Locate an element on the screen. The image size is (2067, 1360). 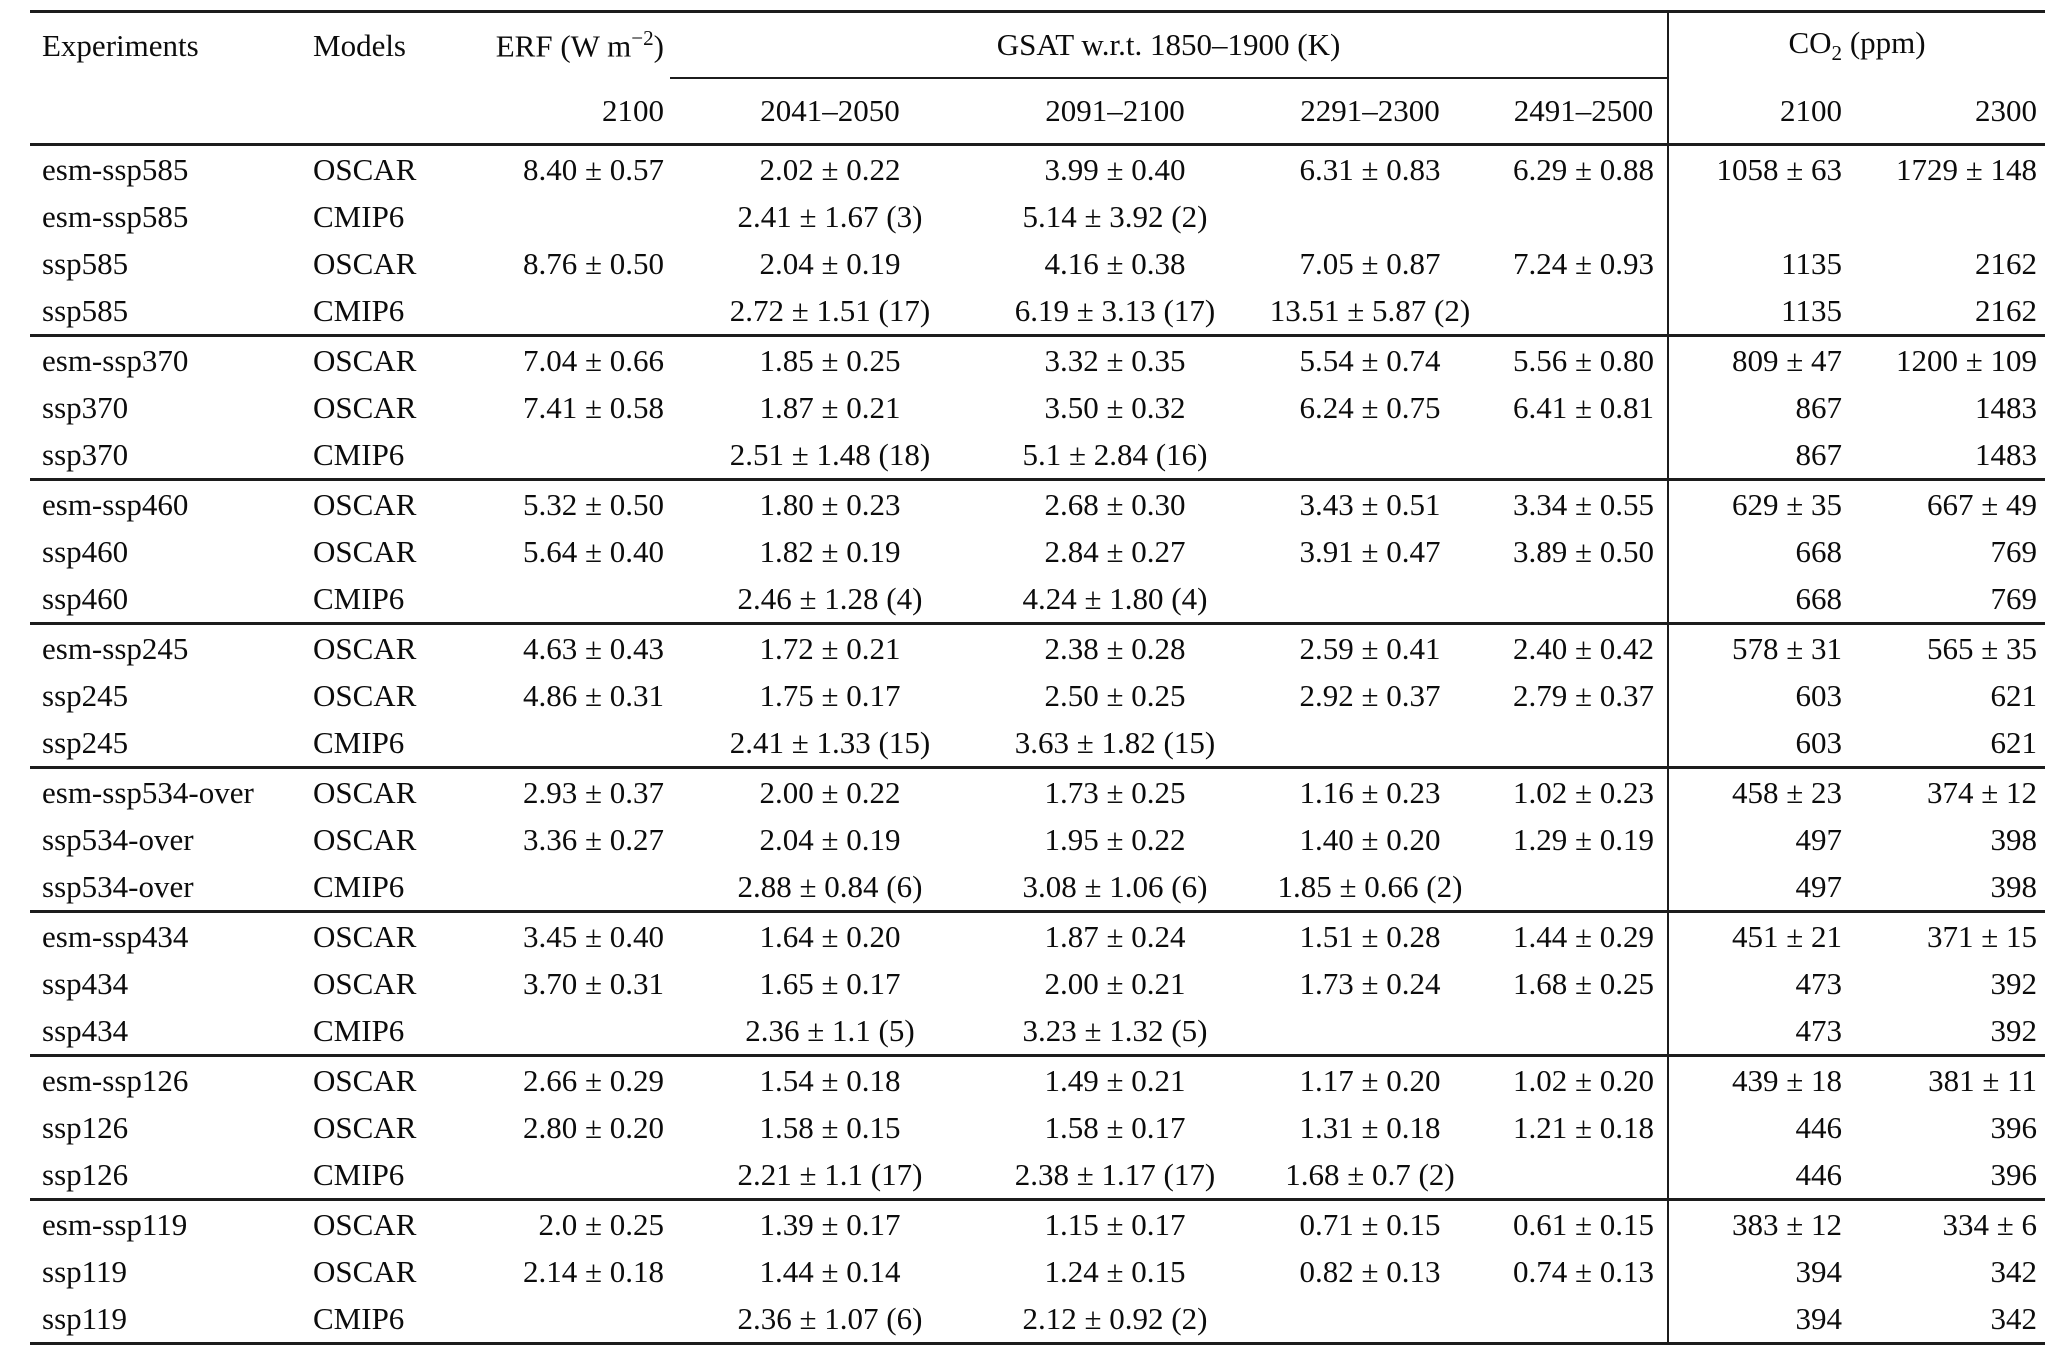
col-header-erf: ERF (W m−2) is located at coordinates (570, 44).